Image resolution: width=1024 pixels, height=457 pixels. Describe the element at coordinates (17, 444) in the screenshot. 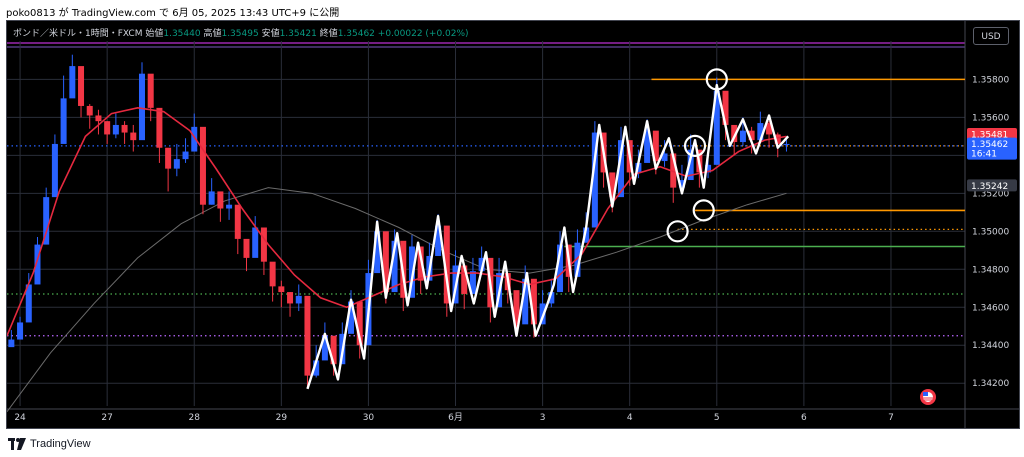

I see `tradingview-logo-icon` at that location.